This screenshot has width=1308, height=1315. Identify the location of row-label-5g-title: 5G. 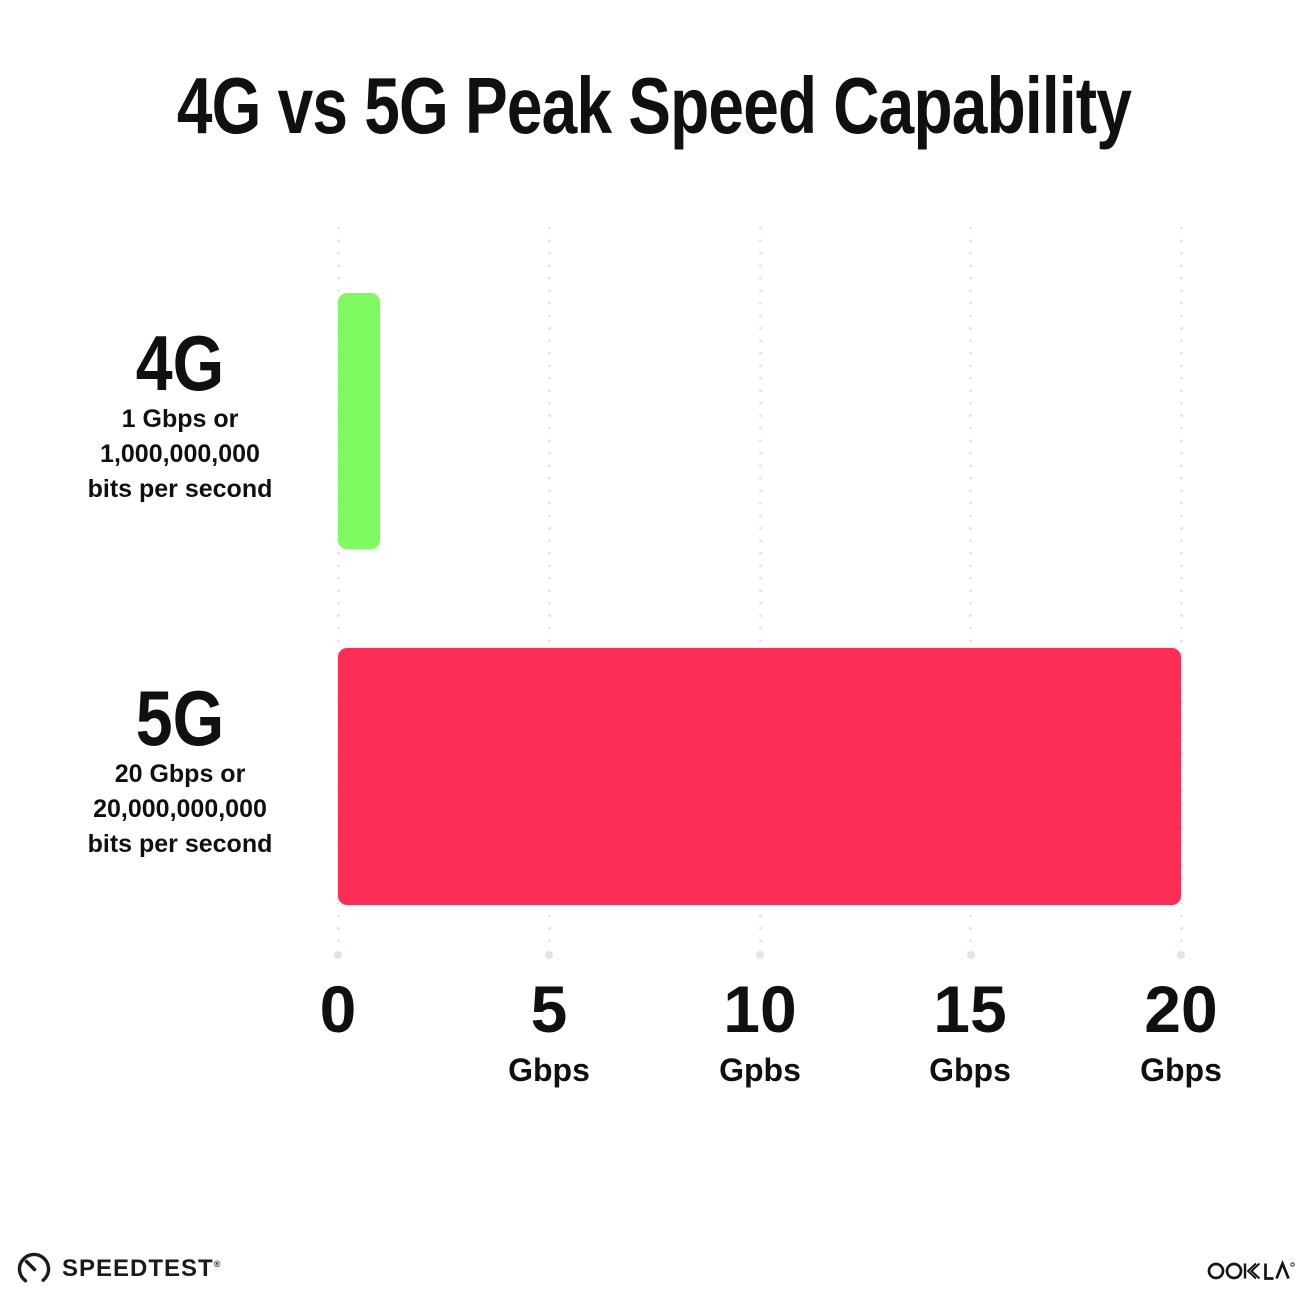
(180, 718).